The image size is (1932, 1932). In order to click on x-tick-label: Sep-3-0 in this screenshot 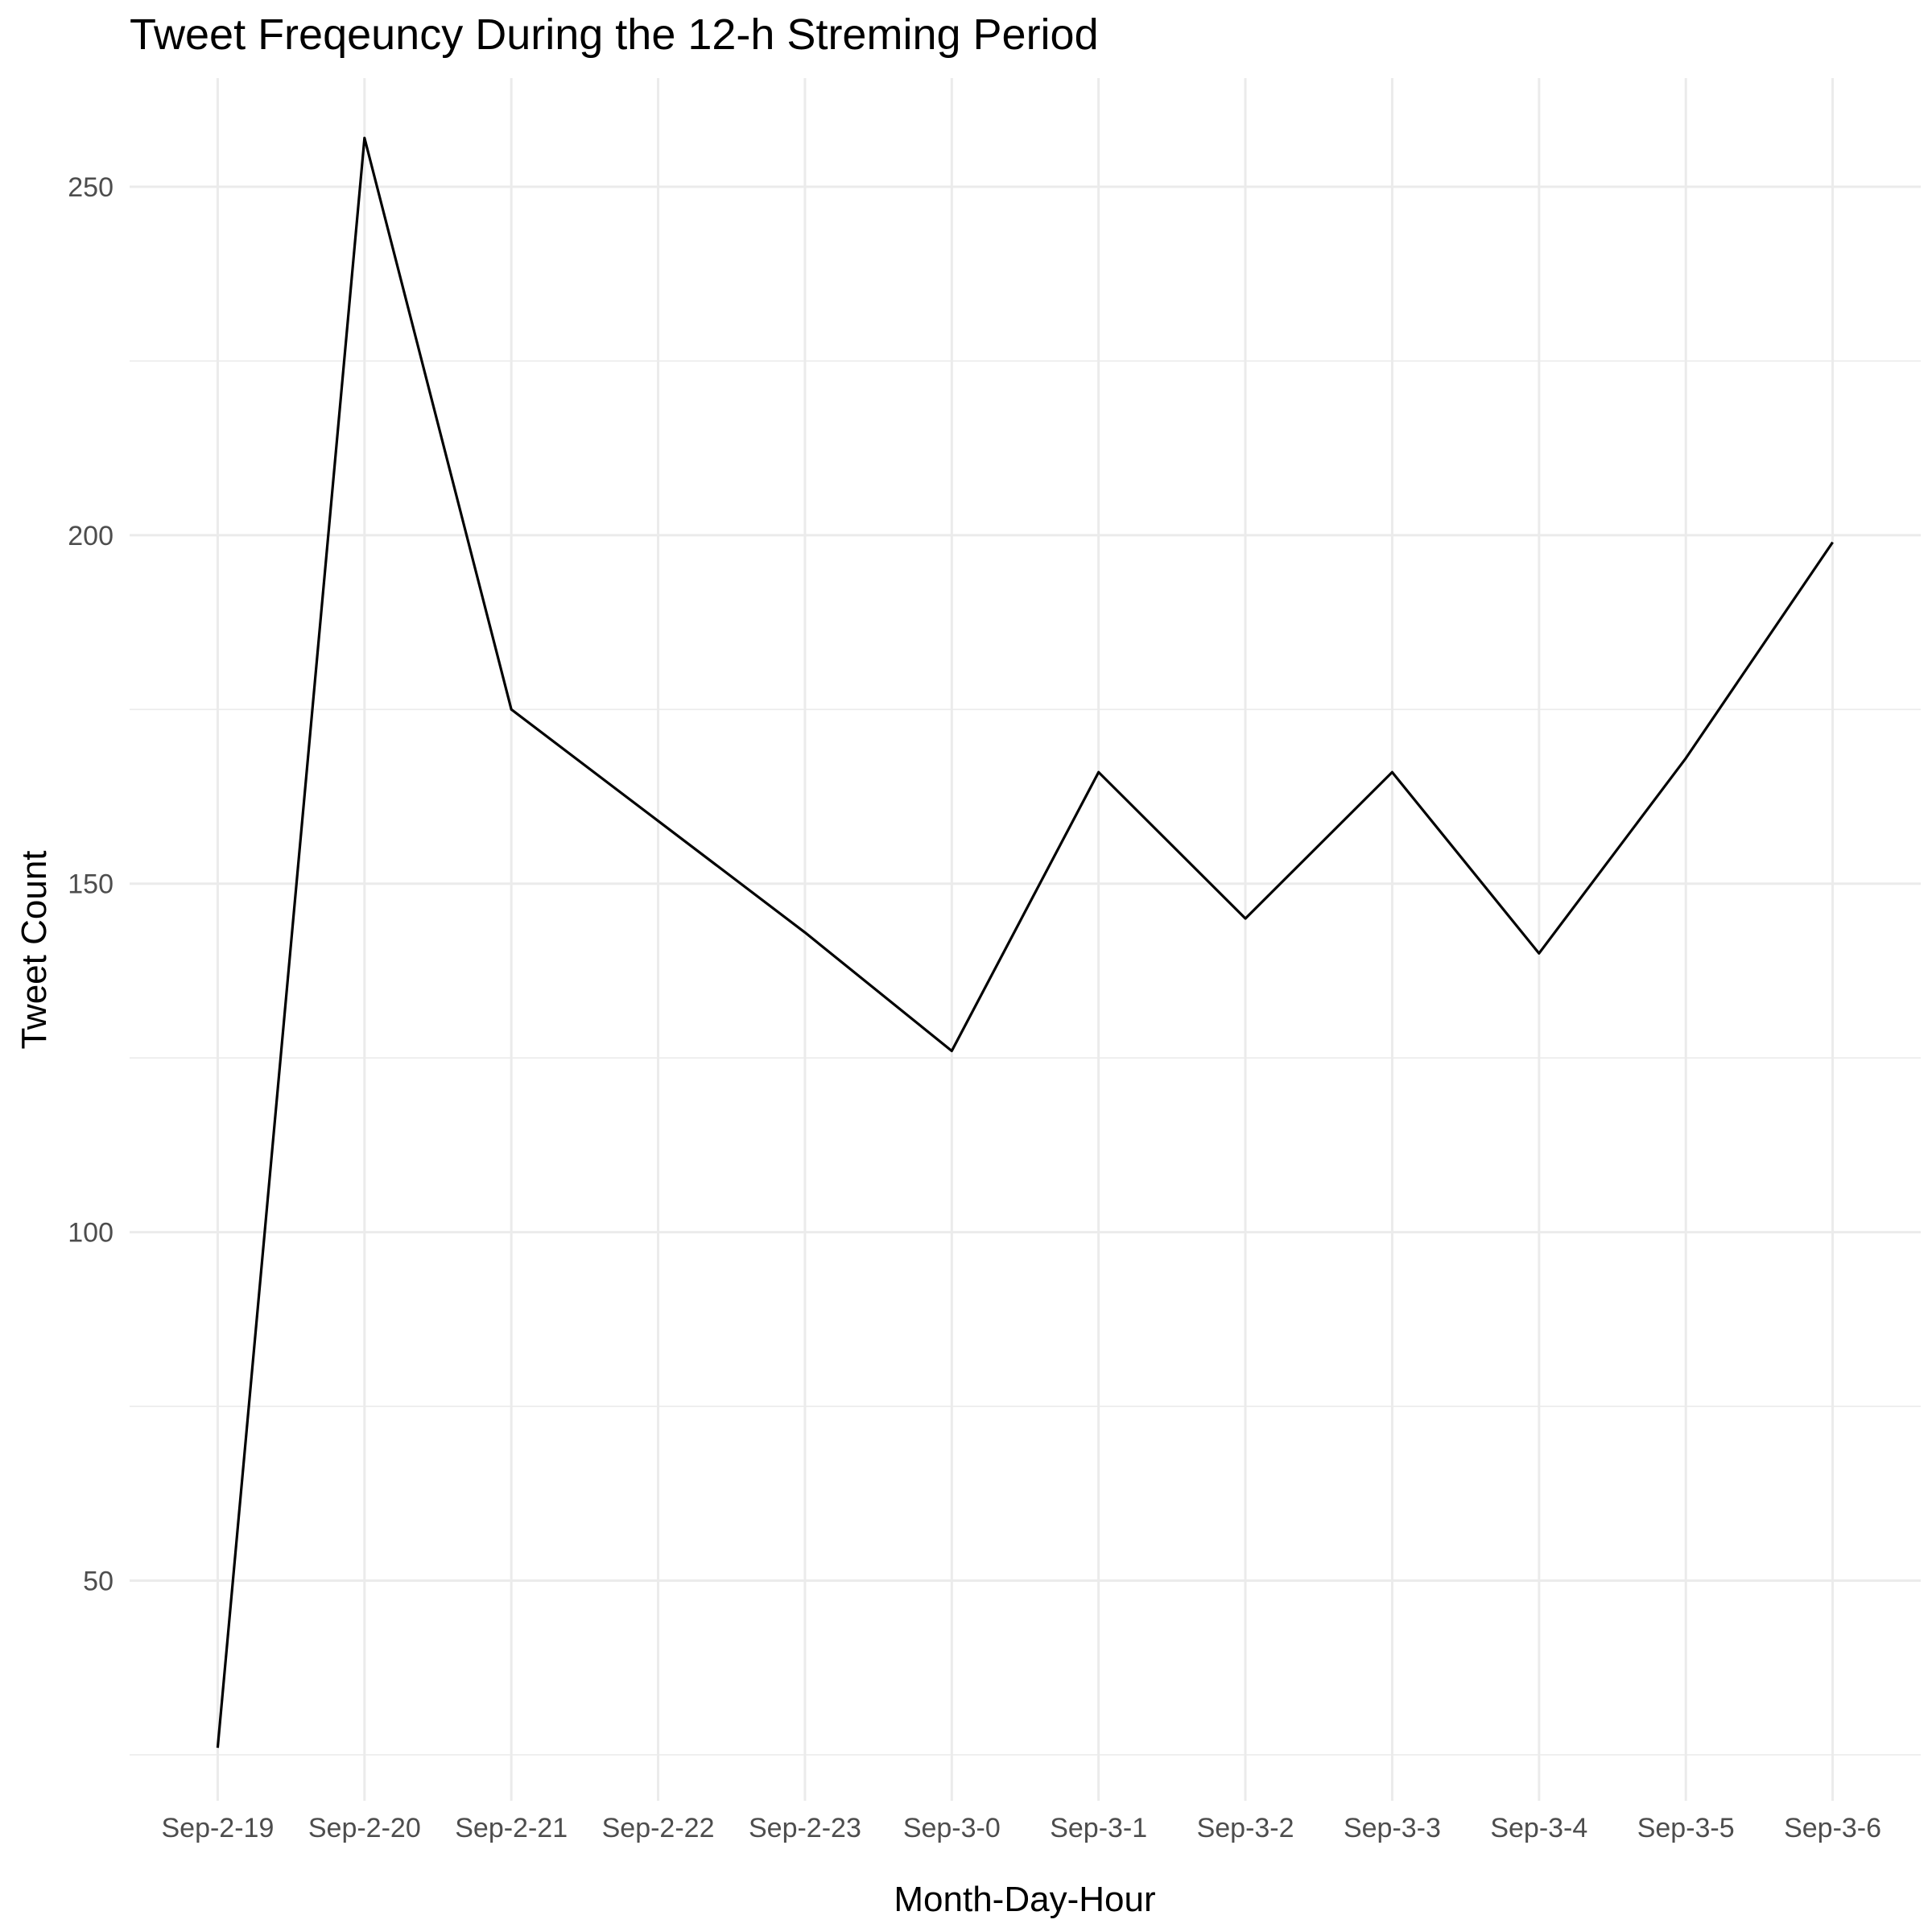, I will do `click(952, 1828)`.